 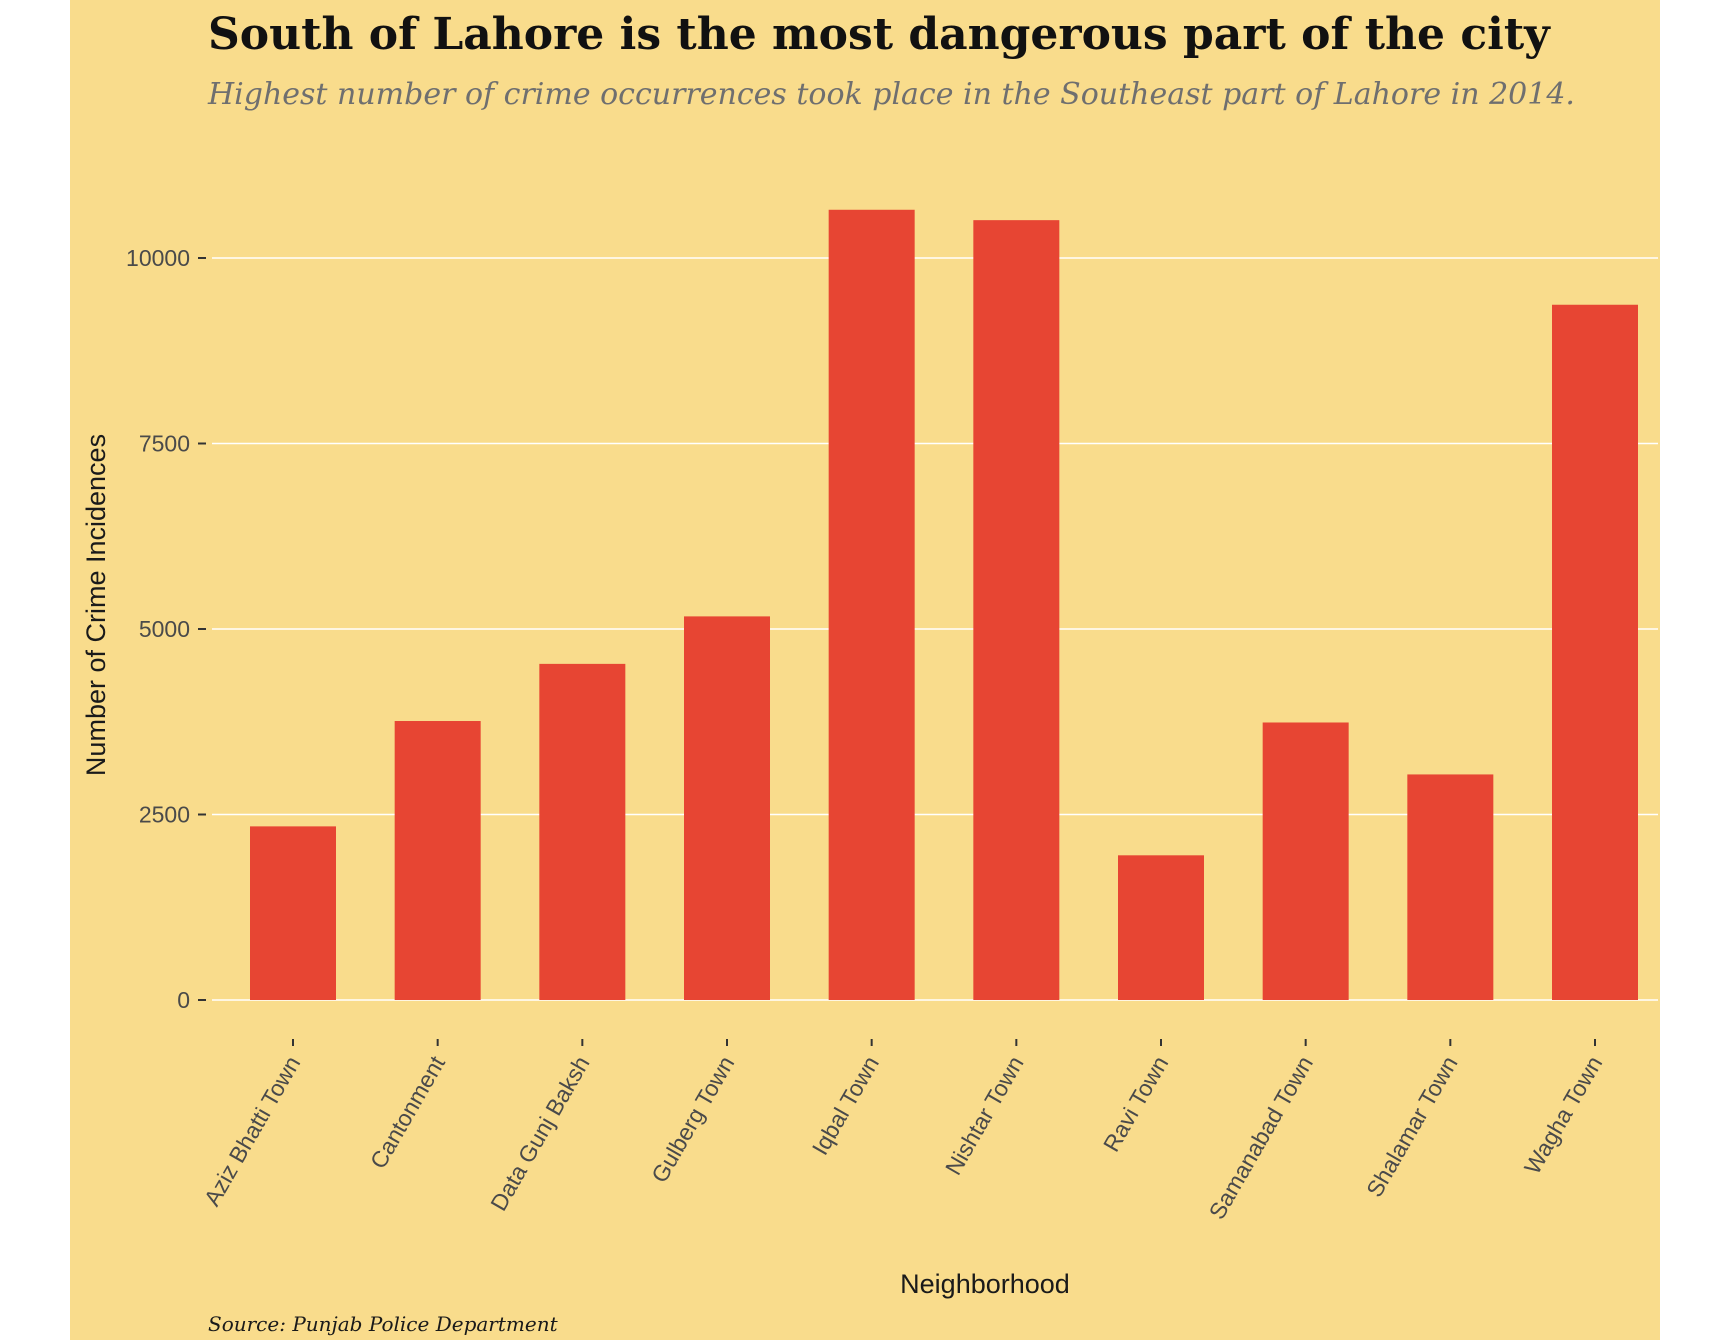 I want to click on bar-cantonment, so click(x=437, y=860).